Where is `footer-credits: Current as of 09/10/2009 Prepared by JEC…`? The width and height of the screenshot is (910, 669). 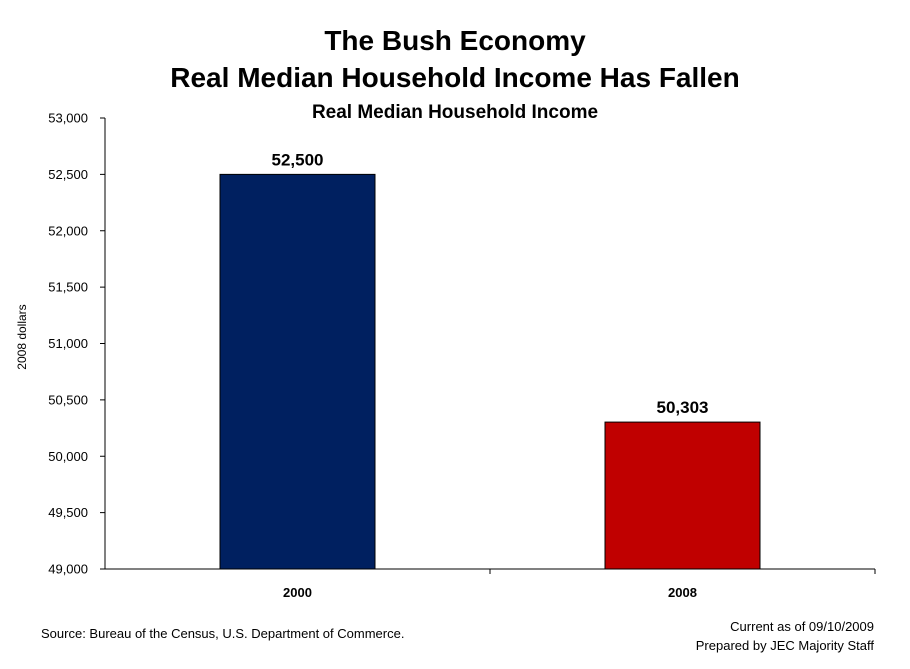
footer-credits: Current as of 09/10/2009 Prepared by JEC… is located at coordinates (785, 636).